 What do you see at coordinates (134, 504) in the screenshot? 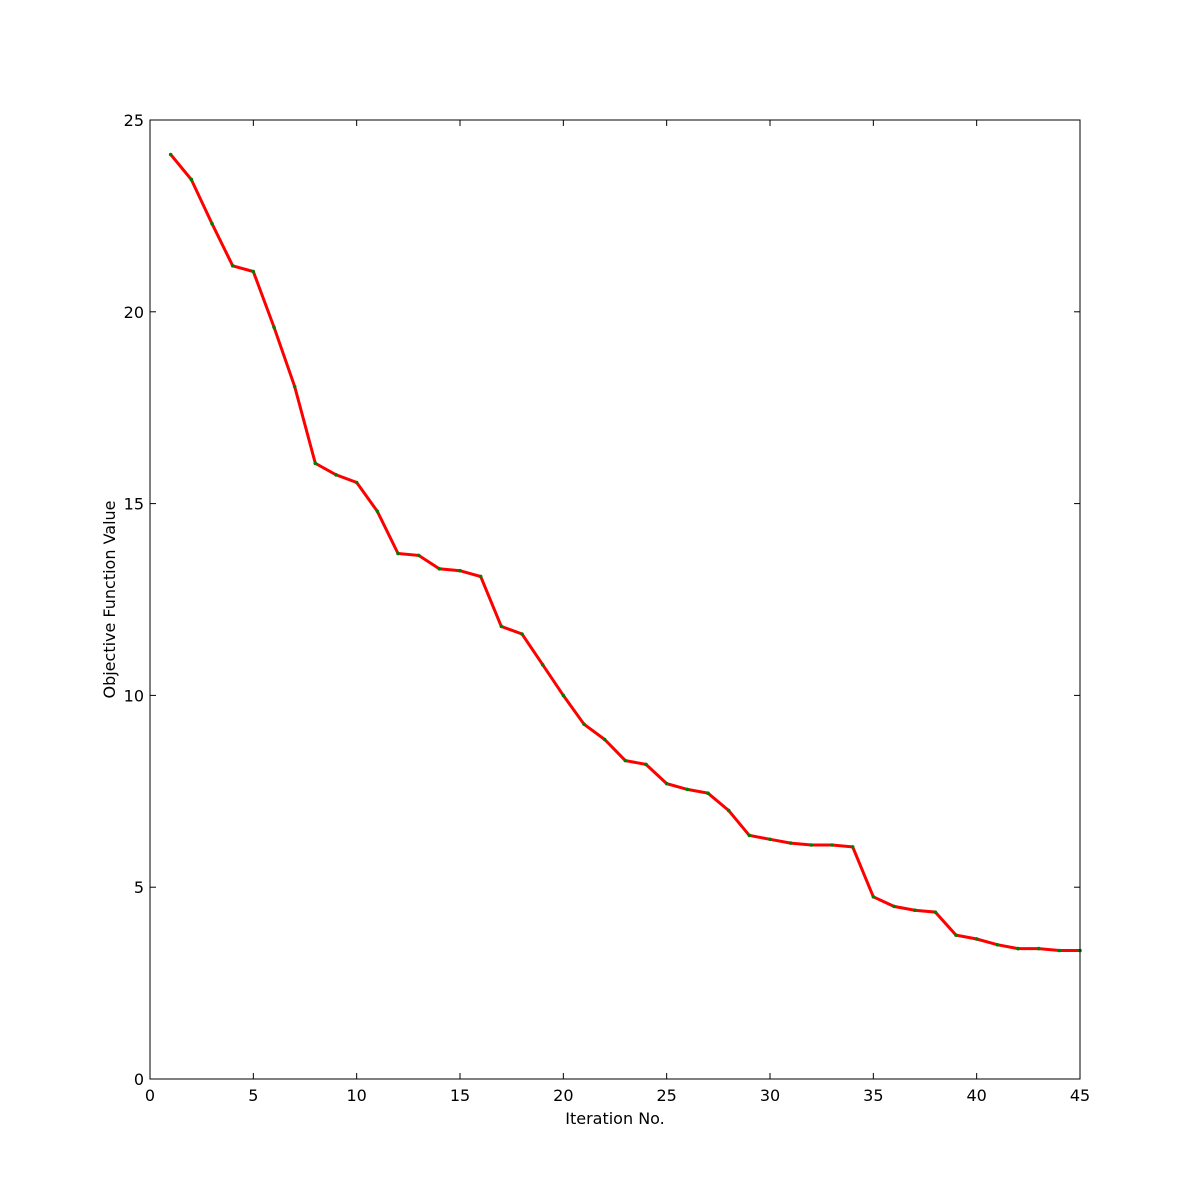
I see `y-tick-label: 15` at bounding box center [134, 504].